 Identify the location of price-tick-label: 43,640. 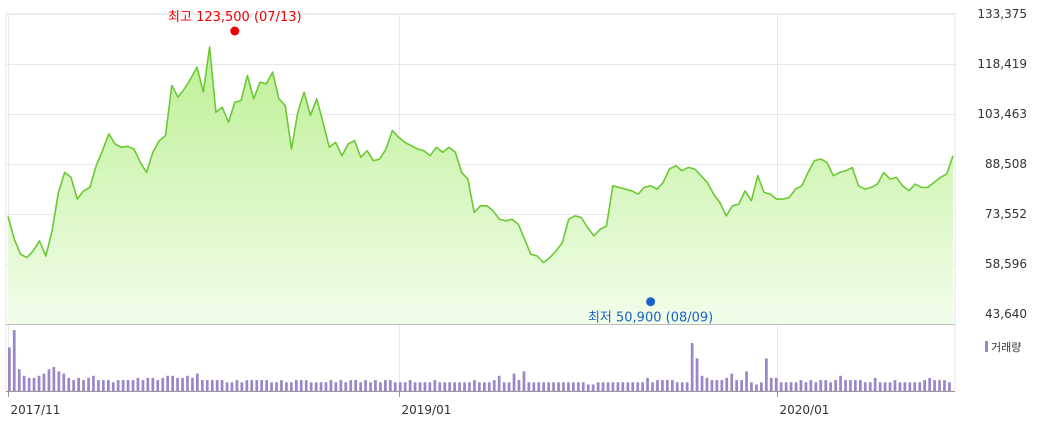
(1006, 314).